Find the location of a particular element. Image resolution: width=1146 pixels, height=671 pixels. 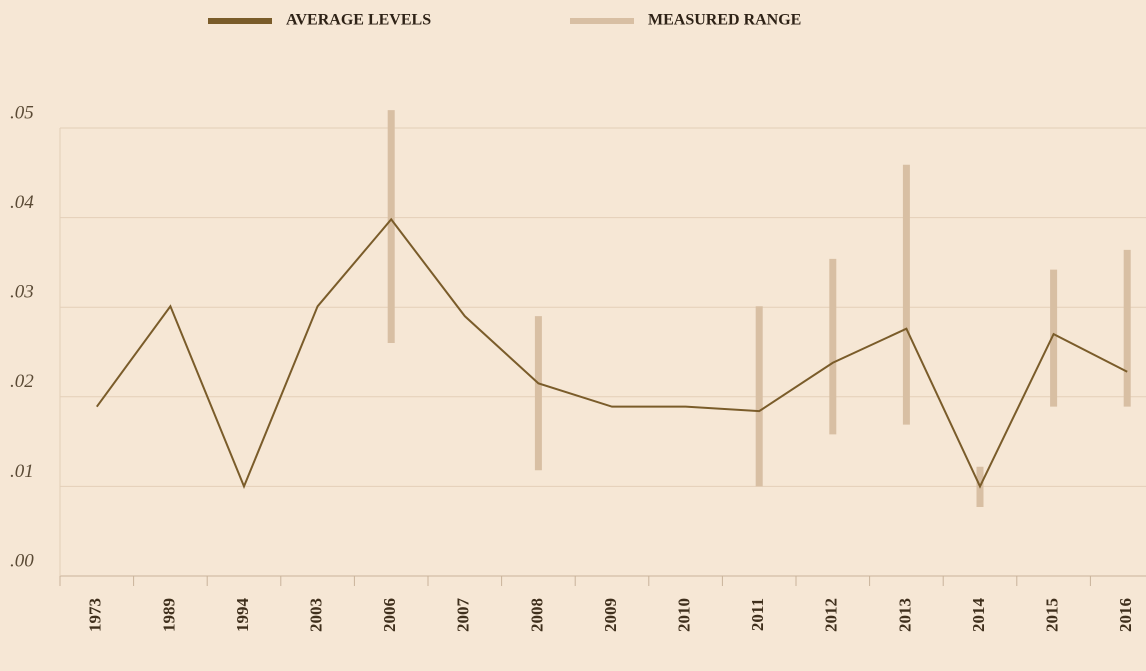

x-tick-label: 2008 is located at coordinates (536, 615).